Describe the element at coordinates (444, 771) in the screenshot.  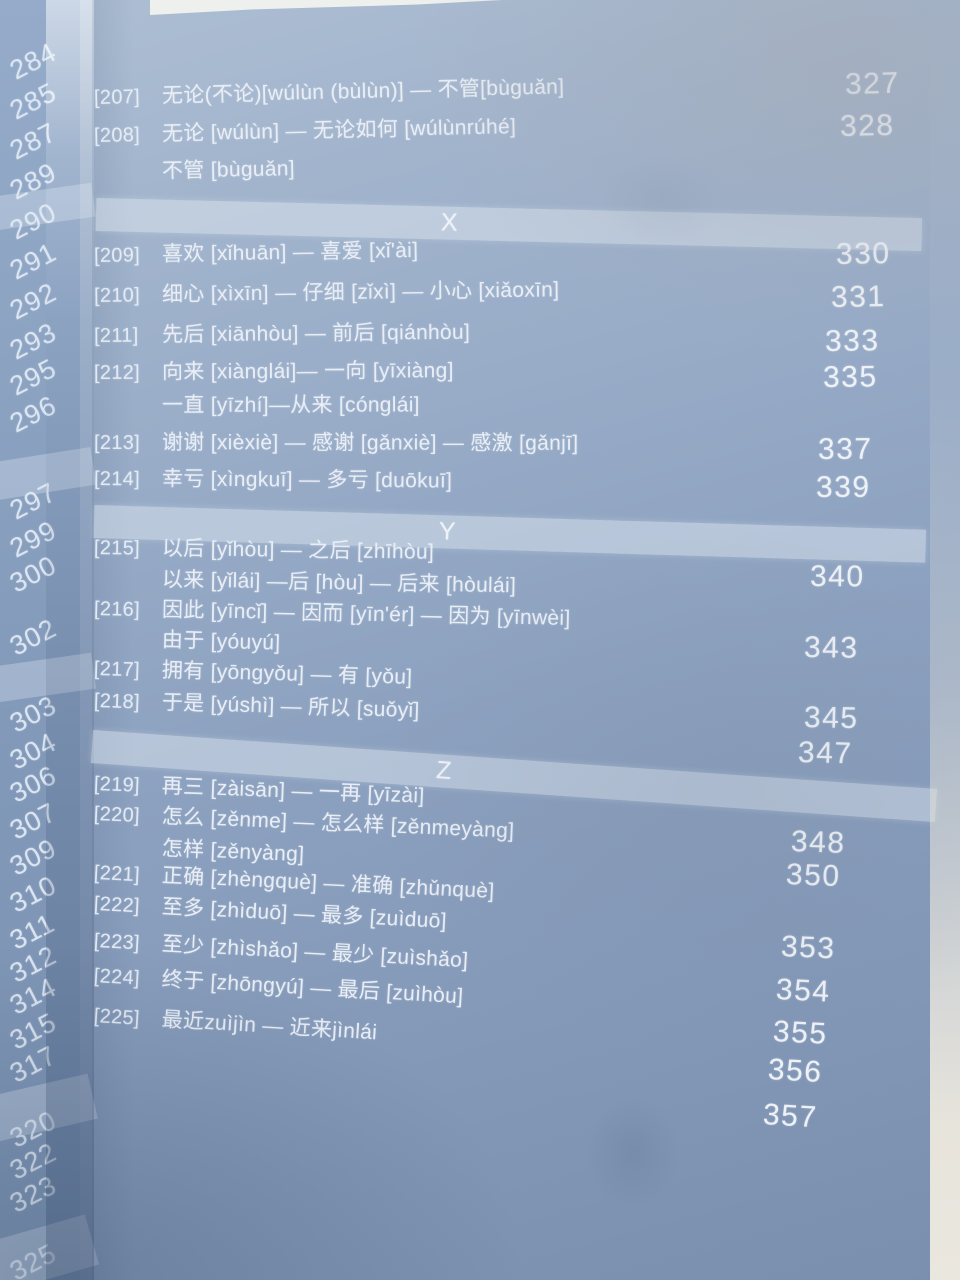
I see `section-letter-z: Z` at that location.